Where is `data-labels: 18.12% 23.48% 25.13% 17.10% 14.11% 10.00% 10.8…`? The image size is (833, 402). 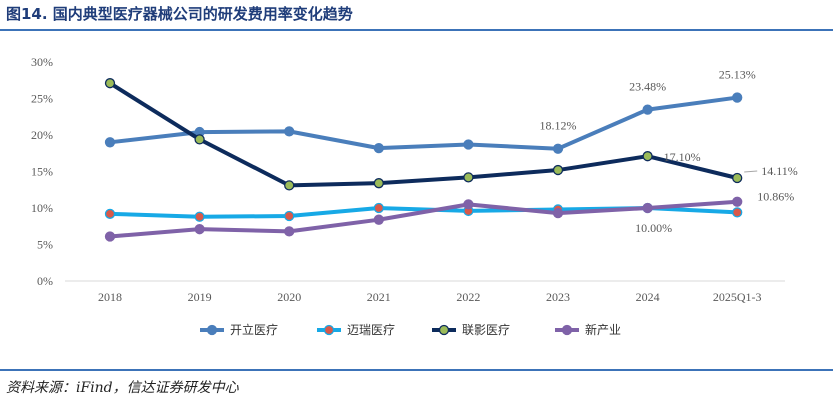 data-labels: 18.12% 23.48% 25.13% 17.10% 14.11% 10.00% 10.8… is located at coordinates (669, 151).